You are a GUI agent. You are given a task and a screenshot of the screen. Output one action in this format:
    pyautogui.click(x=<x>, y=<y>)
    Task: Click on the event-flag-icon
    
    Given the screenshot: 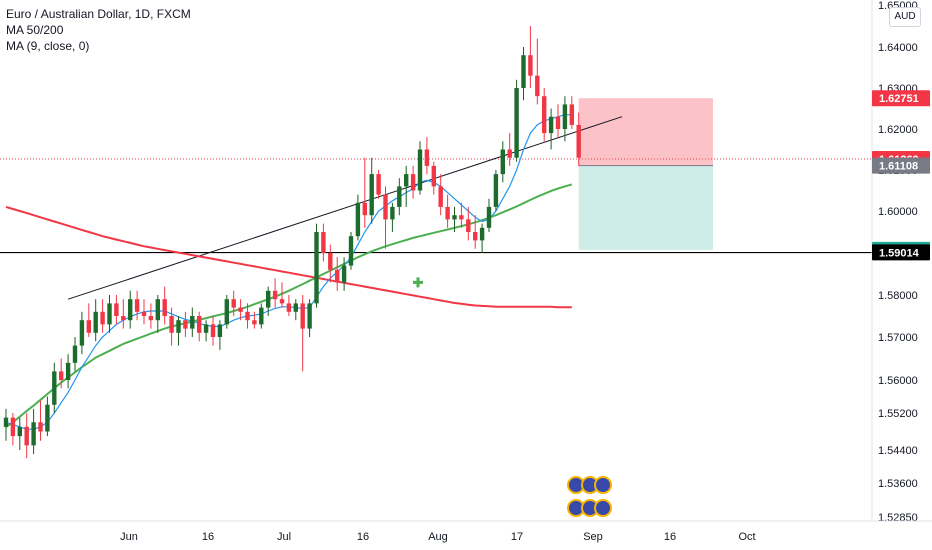 What is the action you would take?
    pyautogui.click(x=603, y=508)
    